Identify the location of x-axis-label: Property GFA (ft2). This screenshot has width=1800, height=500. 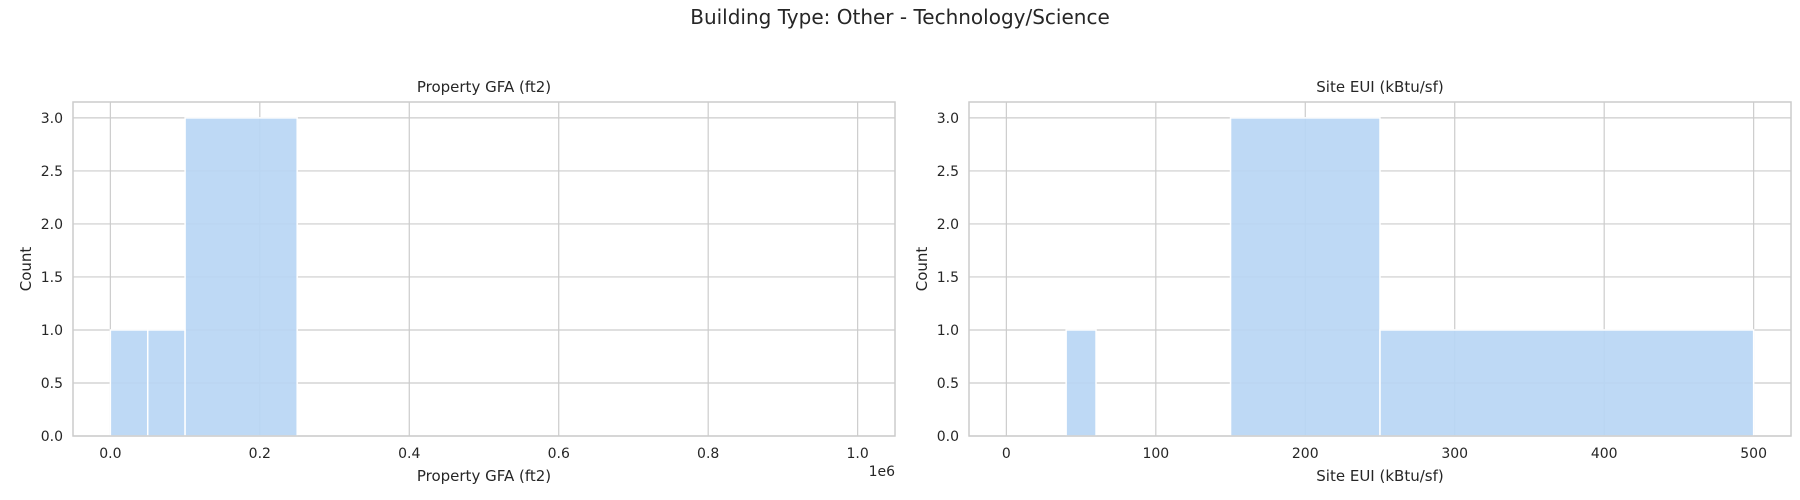
(484, 476).